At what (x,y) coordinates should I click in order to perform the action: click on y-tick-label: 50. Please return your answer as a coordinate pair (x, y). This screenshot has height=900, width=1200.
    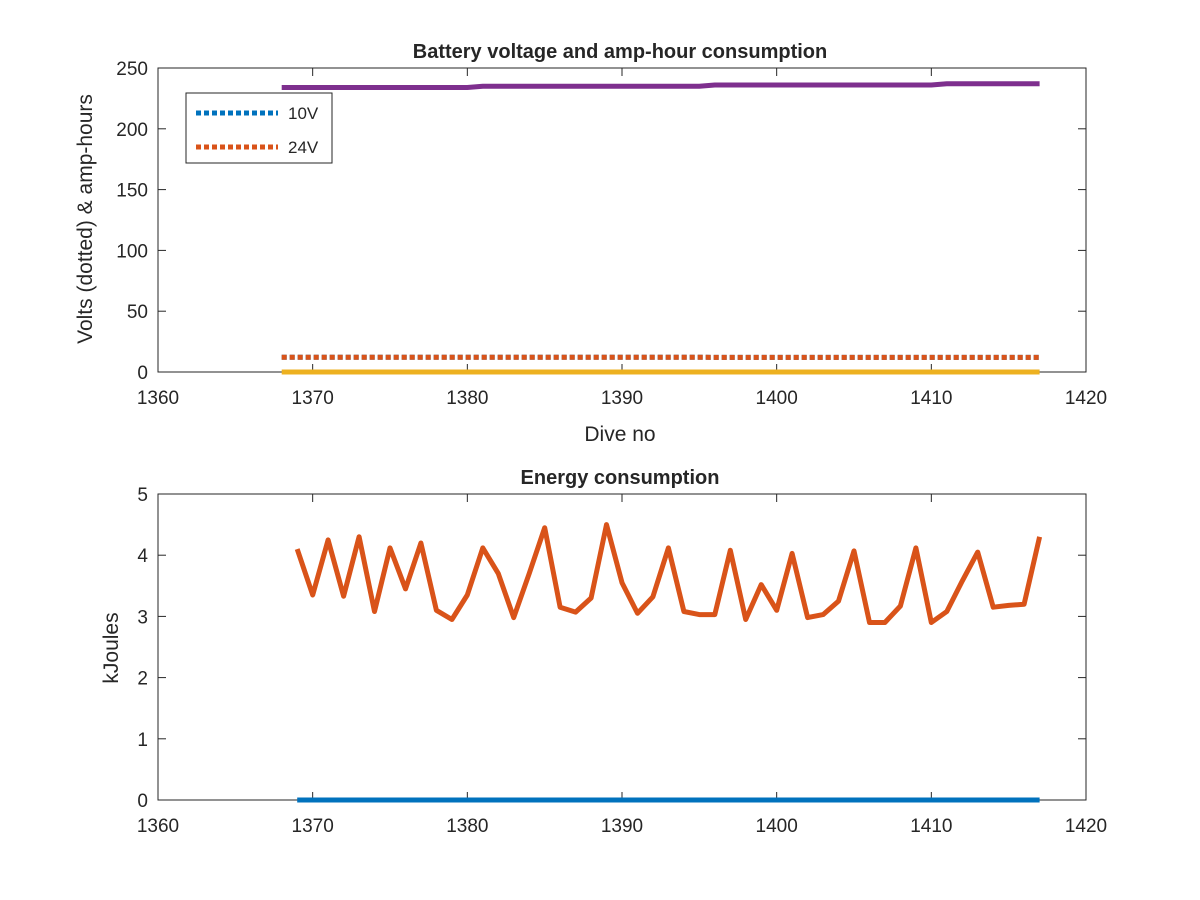
    Looking at the image, I should click on (137, 312).